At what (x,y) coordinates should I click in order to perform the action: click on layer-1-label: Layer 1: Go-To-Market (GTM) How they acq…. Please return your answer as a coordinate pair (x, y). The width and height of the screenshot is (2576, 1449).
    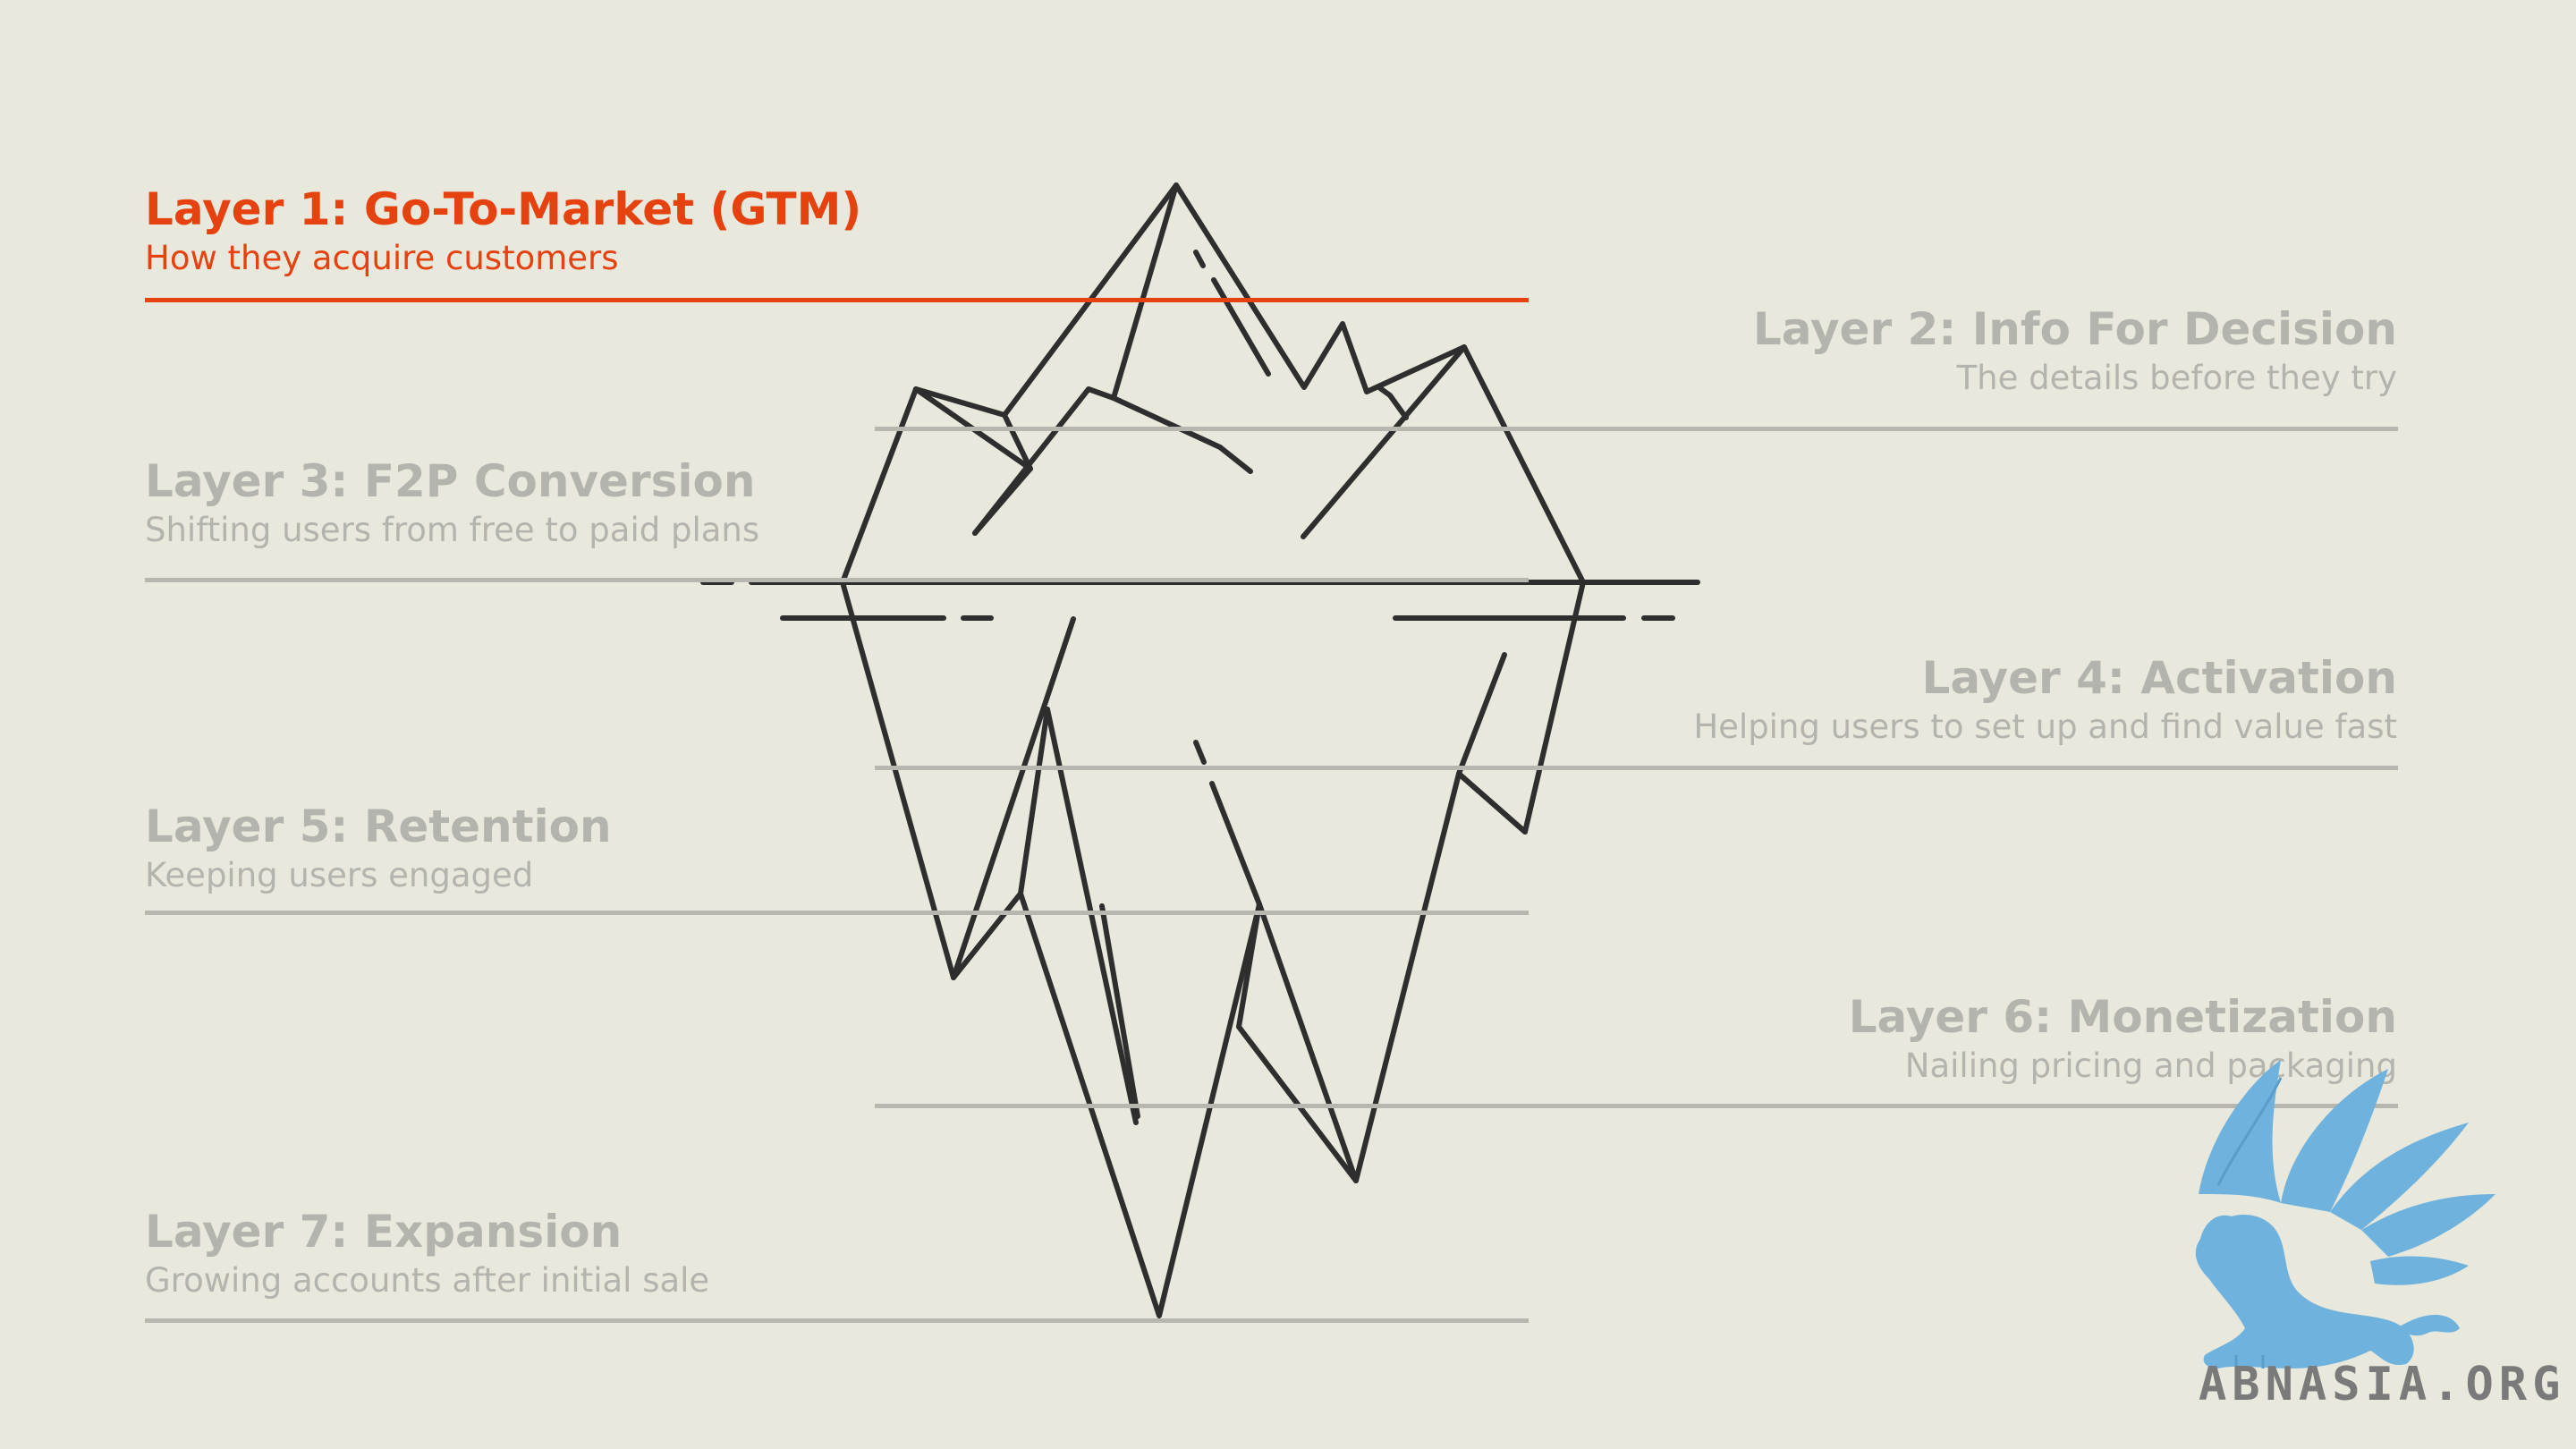
    Looking at the image, I should click on (503, 231).